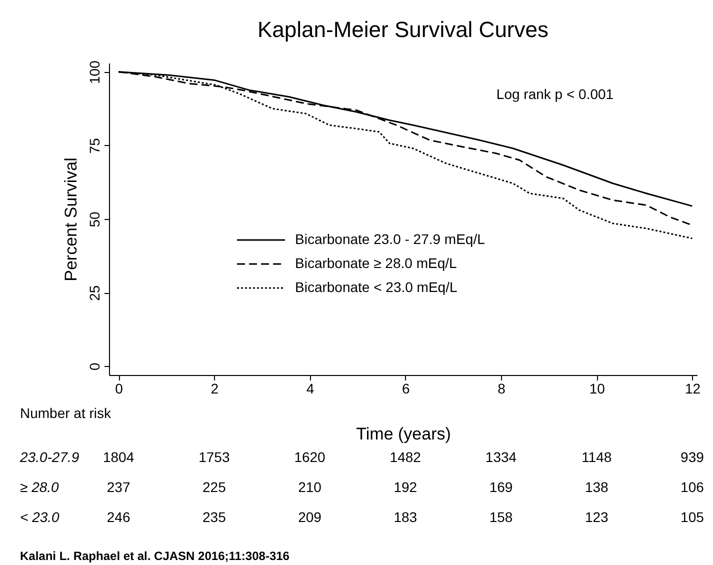 The width and height of the screenshot is (713, 565). I want to click on text: 1148, so click(597, 457).